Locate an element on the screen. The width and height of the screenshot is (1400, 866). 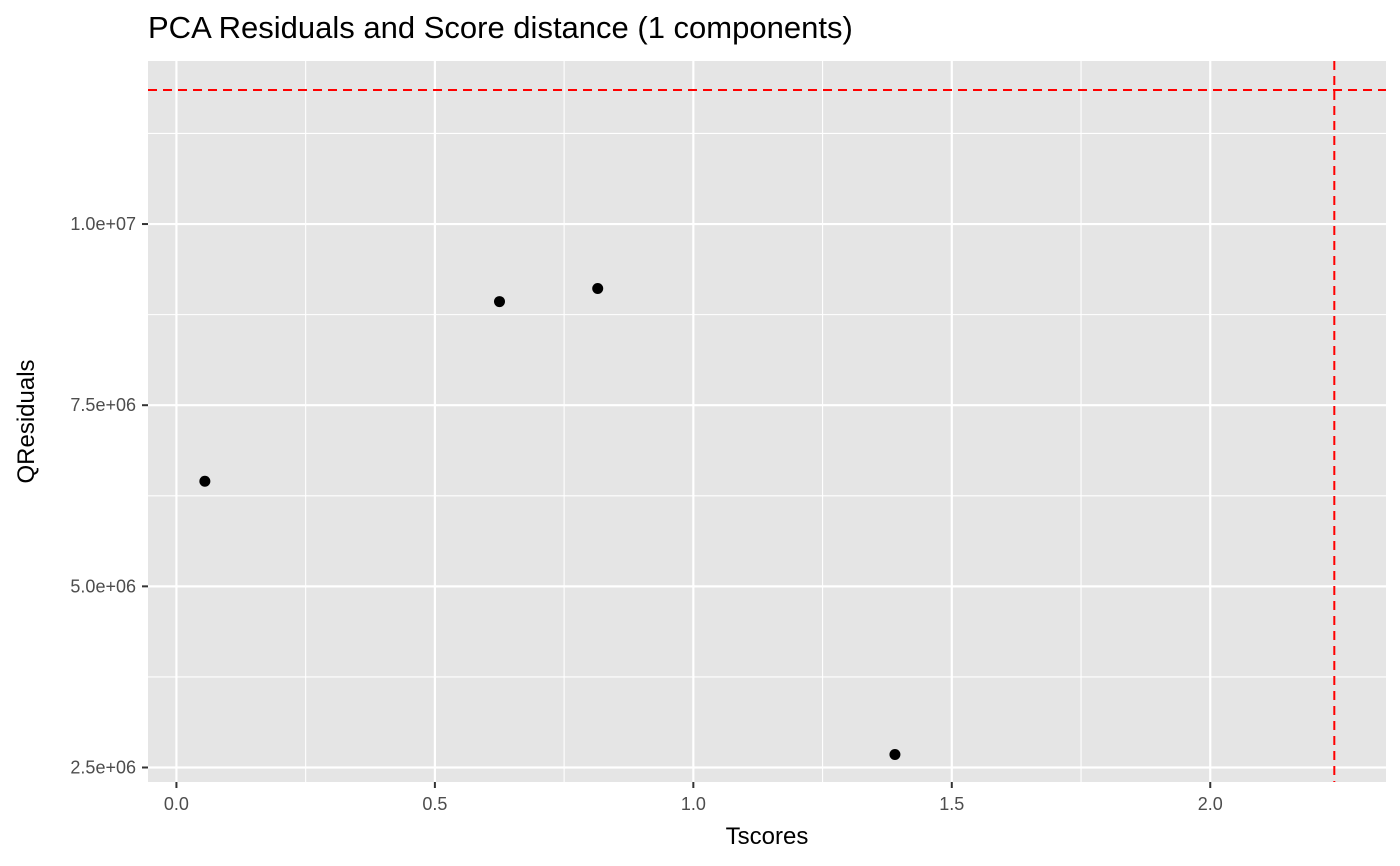
x-tick-label: 0.0 is located at coordinates (176, 804).